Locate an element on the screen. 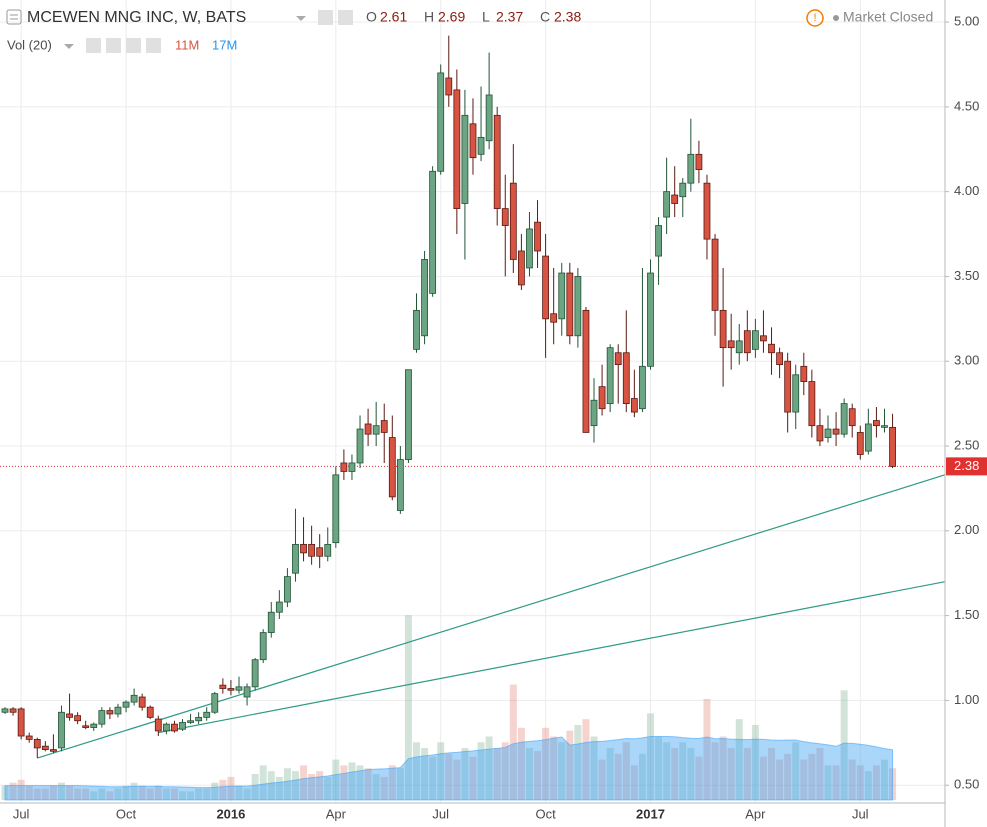 This screenshot has height=827, width=987. x-tick-label: Oct is located at coordinates (126, 813).